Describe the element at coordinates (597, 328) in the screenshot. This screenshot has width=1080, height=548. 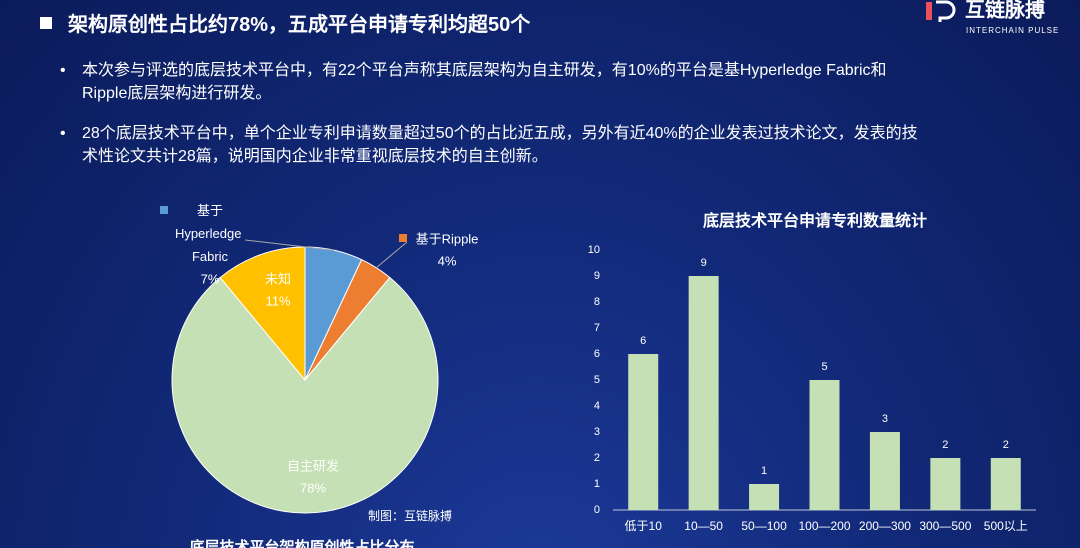
I see `y-tick-label: 7` at that location.